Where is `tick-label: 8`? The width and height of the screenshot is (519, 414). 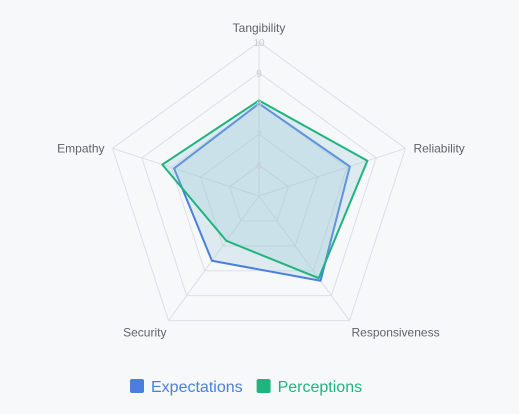 tick-label: 8 is located at coordinates (259, 105).